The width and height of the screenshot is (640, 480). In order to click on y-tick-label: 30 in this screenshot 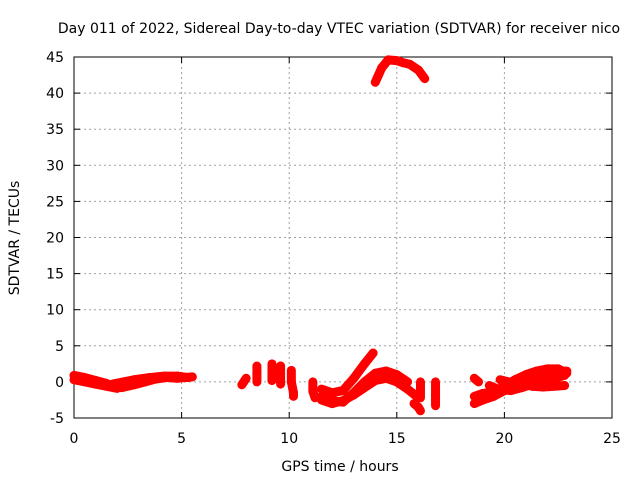, I will do `click(55, 166)`.